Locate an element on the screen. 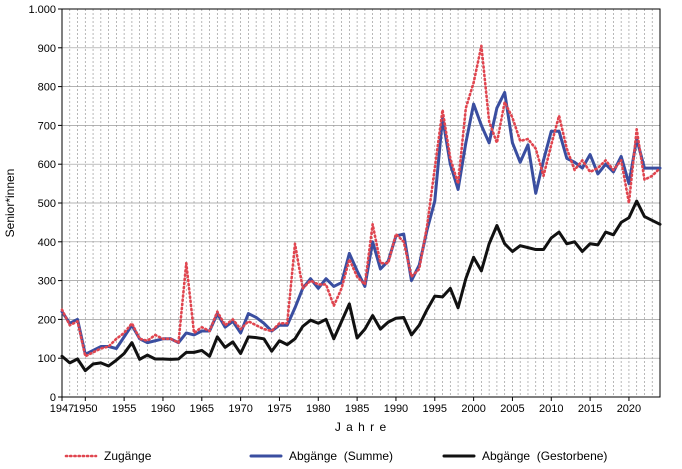  x-tick-label: 2000 is located at coordinates (473, 409).